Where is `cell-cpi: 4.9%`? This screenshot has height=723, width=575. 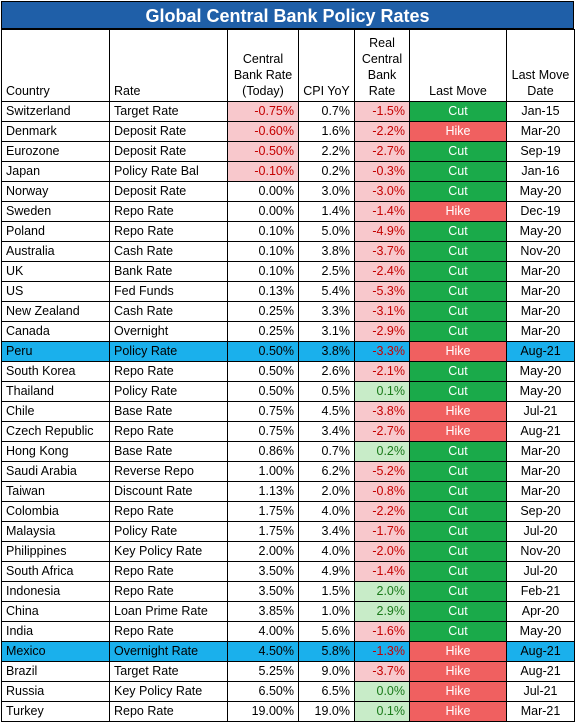
cell-cpi: 4.9% is located at coordinates (326, 571).